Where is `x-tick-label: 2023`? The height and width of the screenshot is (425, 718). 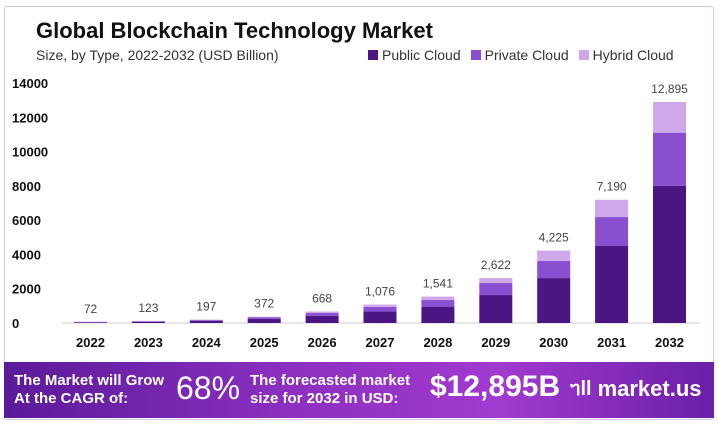
x-tick-label: 2023 is located at coordinates (148, 342).